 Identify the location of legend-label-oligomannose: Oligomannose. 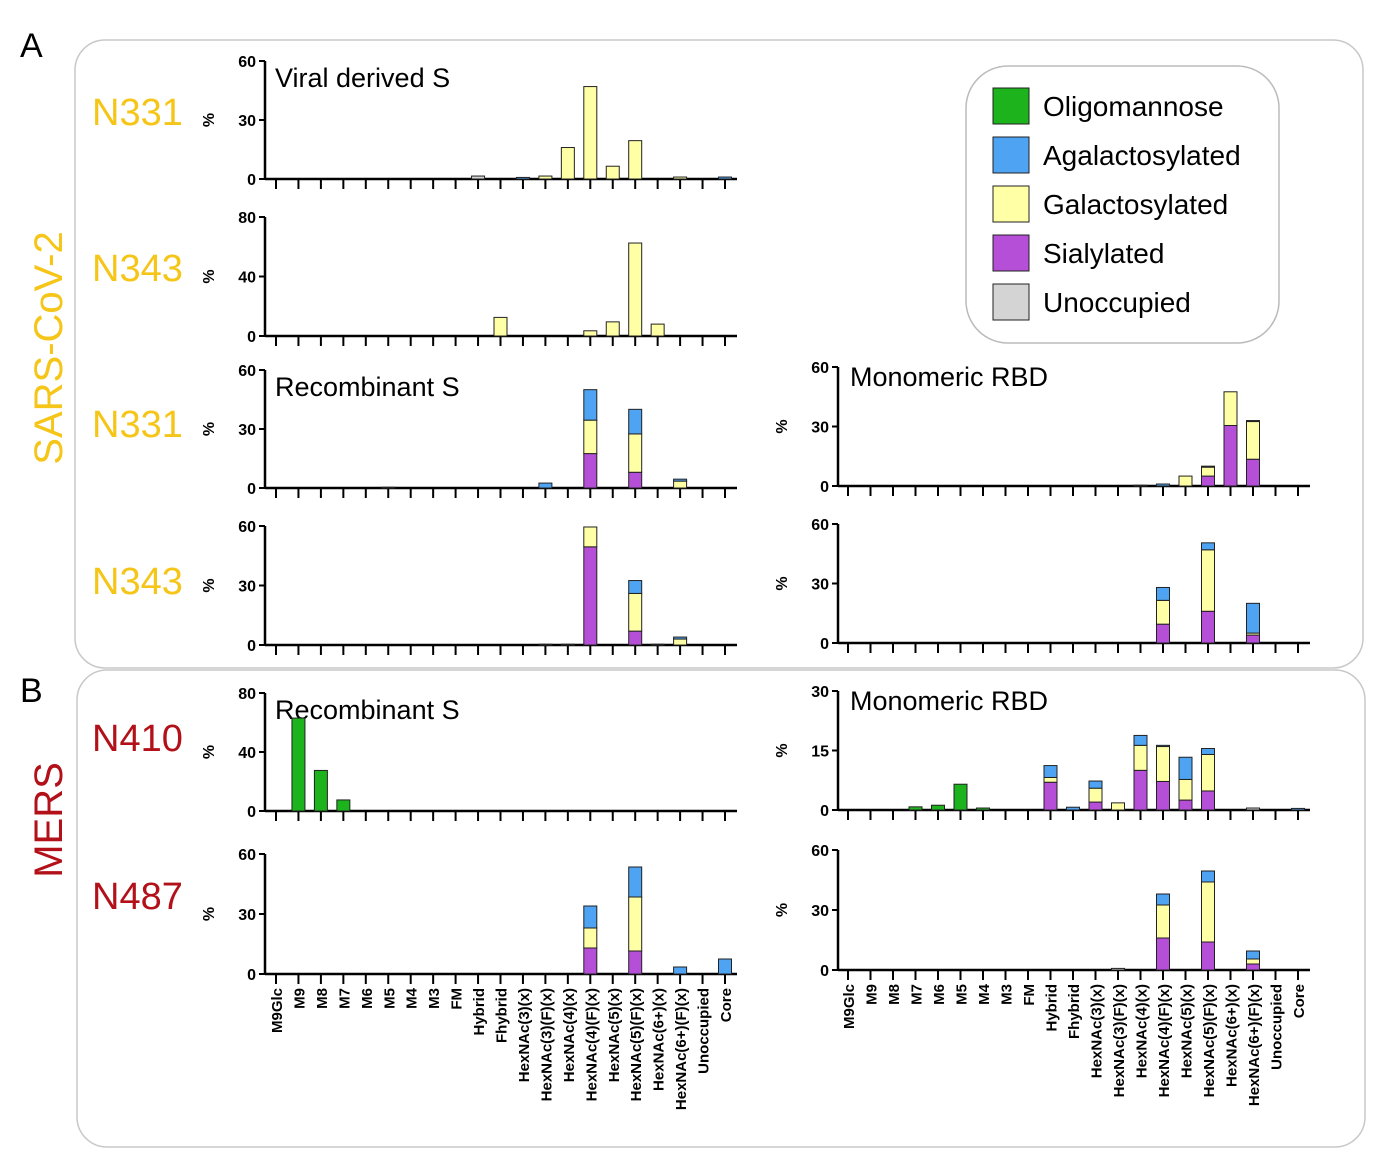
(1133, 106).